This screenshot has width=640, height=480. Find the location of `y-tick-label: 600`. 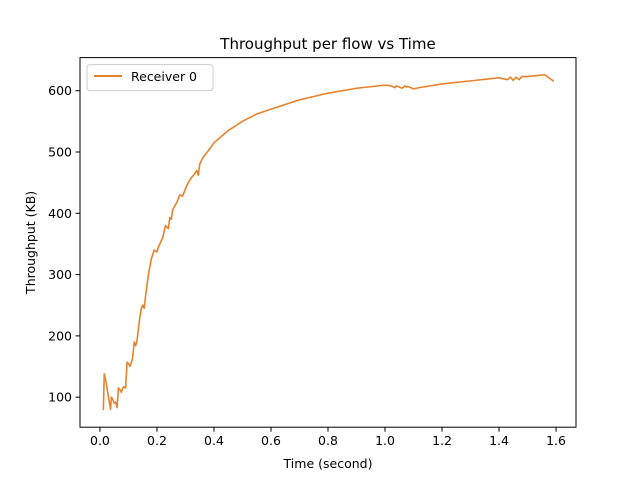

y-tick-label: 600 is located at coordinates (60, 90).